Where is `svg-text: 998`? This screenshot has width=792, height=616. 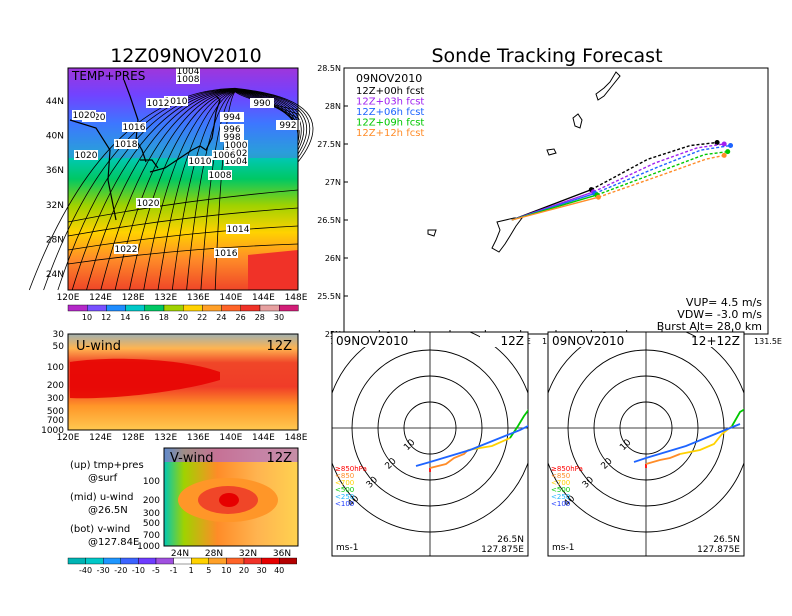 svg-text: 998 is located at coordinates (231, 138).